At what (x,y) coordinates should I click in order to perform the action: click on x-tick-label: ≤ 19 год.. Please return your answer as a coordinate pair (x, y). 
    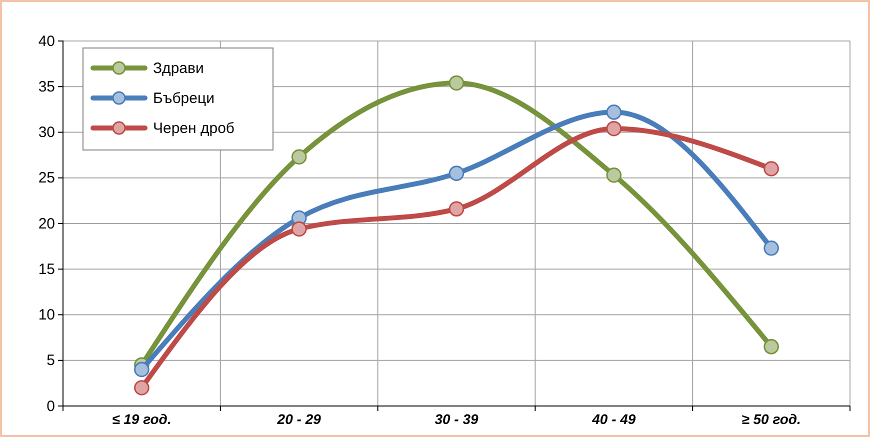
    Looking at the image, I should click on (142, 418).